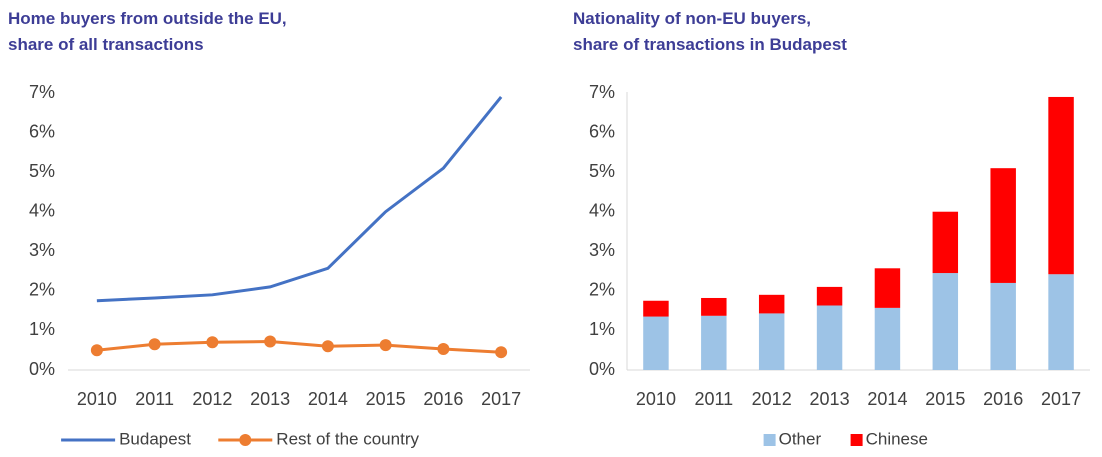 The image size is (1102, 457). Describe the element at coordinates (147, 18) in the screenshot. I see `chart-title: Home buyers from outside the EU,` at that location.